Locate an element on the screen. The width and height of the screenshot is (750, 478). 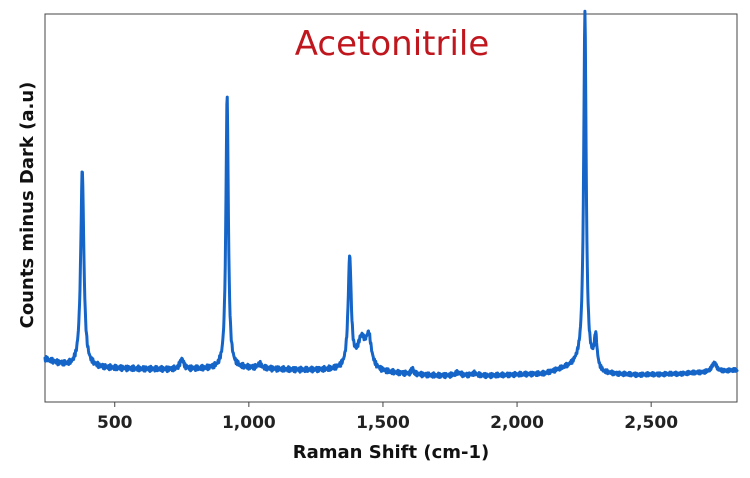
x-axis-ticks: 500 1,000 1,500 2,000 2,500 is located at coordinates (387, 417).